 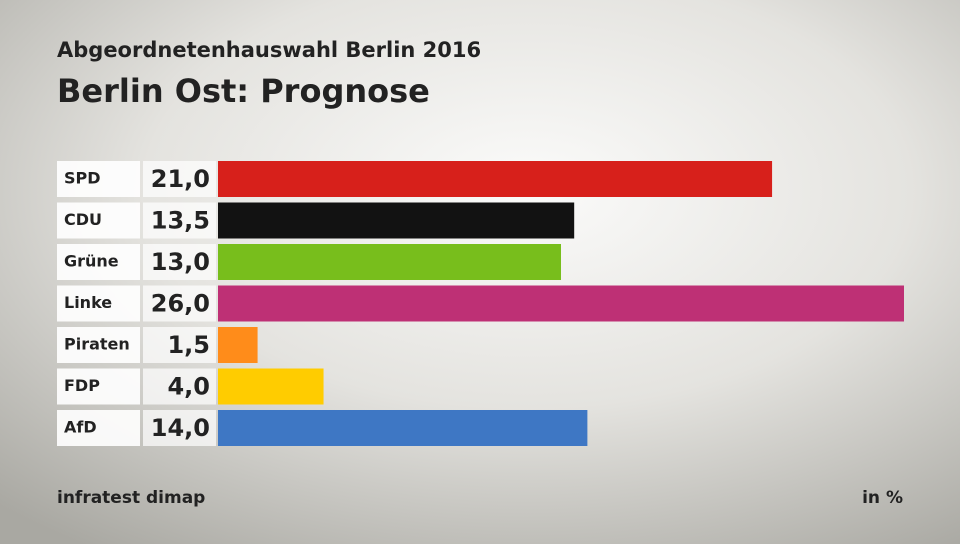 What do you see at coordinates (82, 385) in the screenshot?
I see `category-label: FDP` at bounding box center [82, 385].